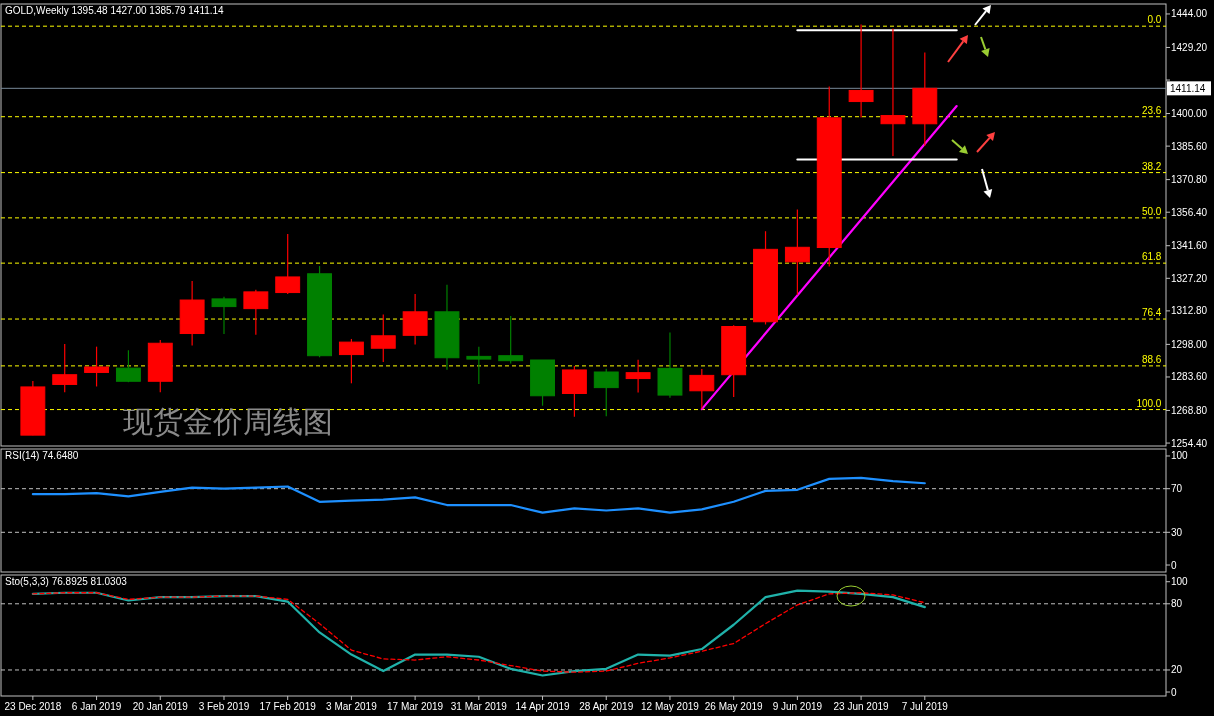  What do you see at coordinates (670, 706) in the screenshot?
I see `x-tick-label: 12 May 2019` at bounding box center [670, 706].